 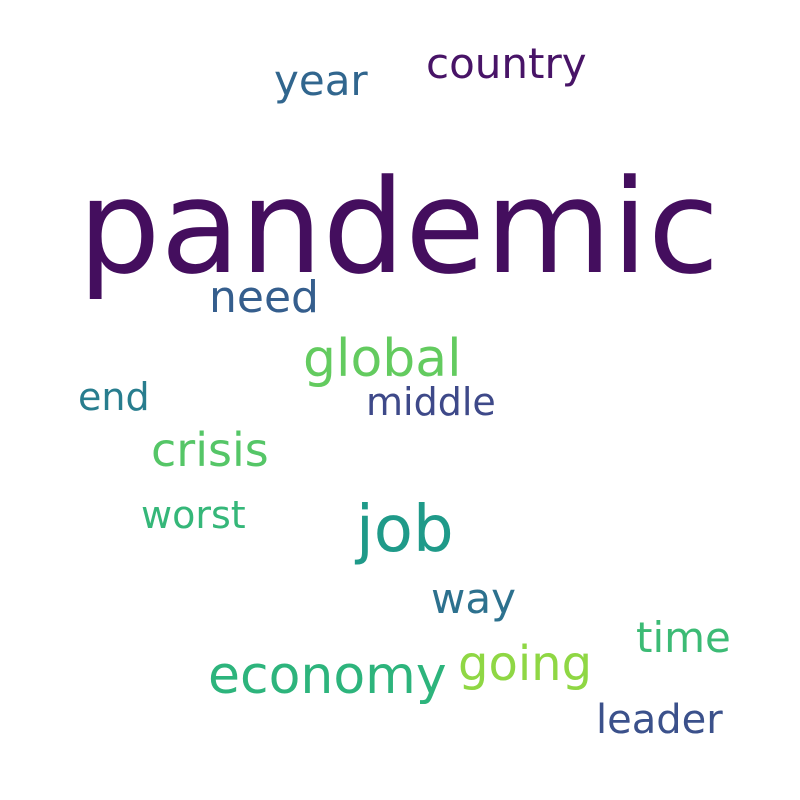 What do you see at coordinates (431, 402) in the screenshot?
I see `word-middle: middle` at bounding box center [431, 402].